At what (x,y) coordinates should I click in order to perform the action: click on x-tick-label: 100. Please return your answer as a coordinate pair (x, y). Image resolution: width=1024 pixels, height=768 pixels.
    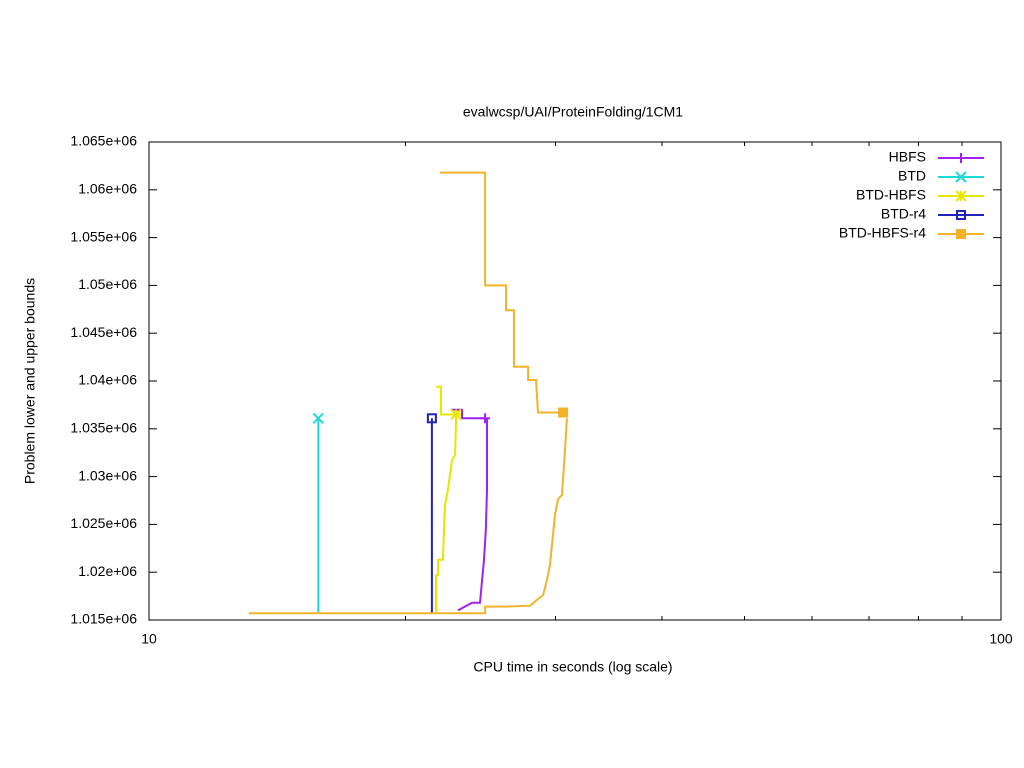
    Looking at the image, I should click on (1001, 639).